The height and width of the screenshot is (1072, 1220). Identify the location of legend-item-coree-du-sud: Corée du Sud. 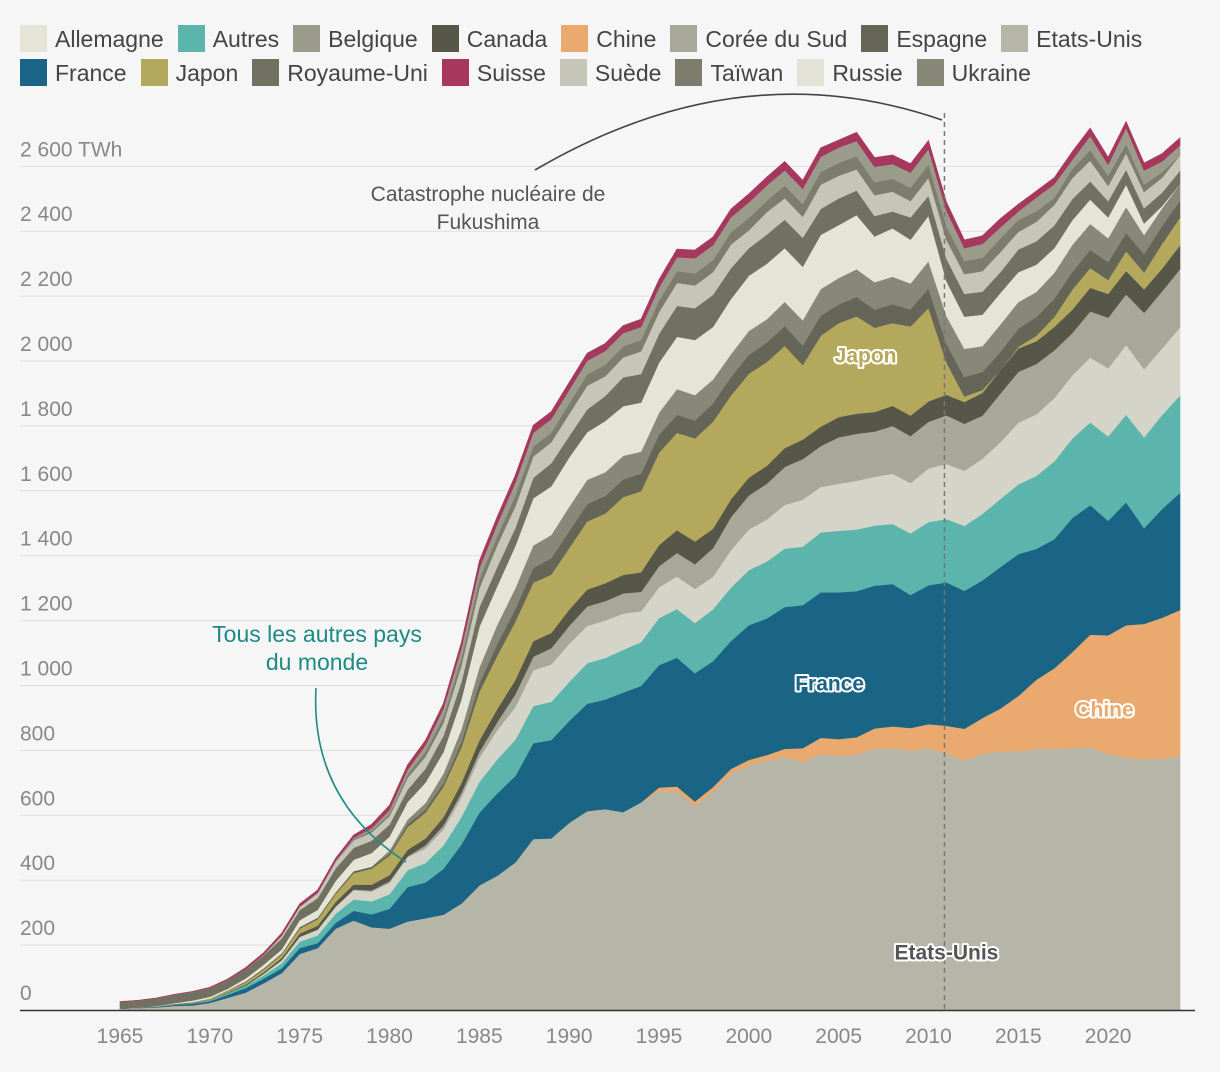
(758, 39).